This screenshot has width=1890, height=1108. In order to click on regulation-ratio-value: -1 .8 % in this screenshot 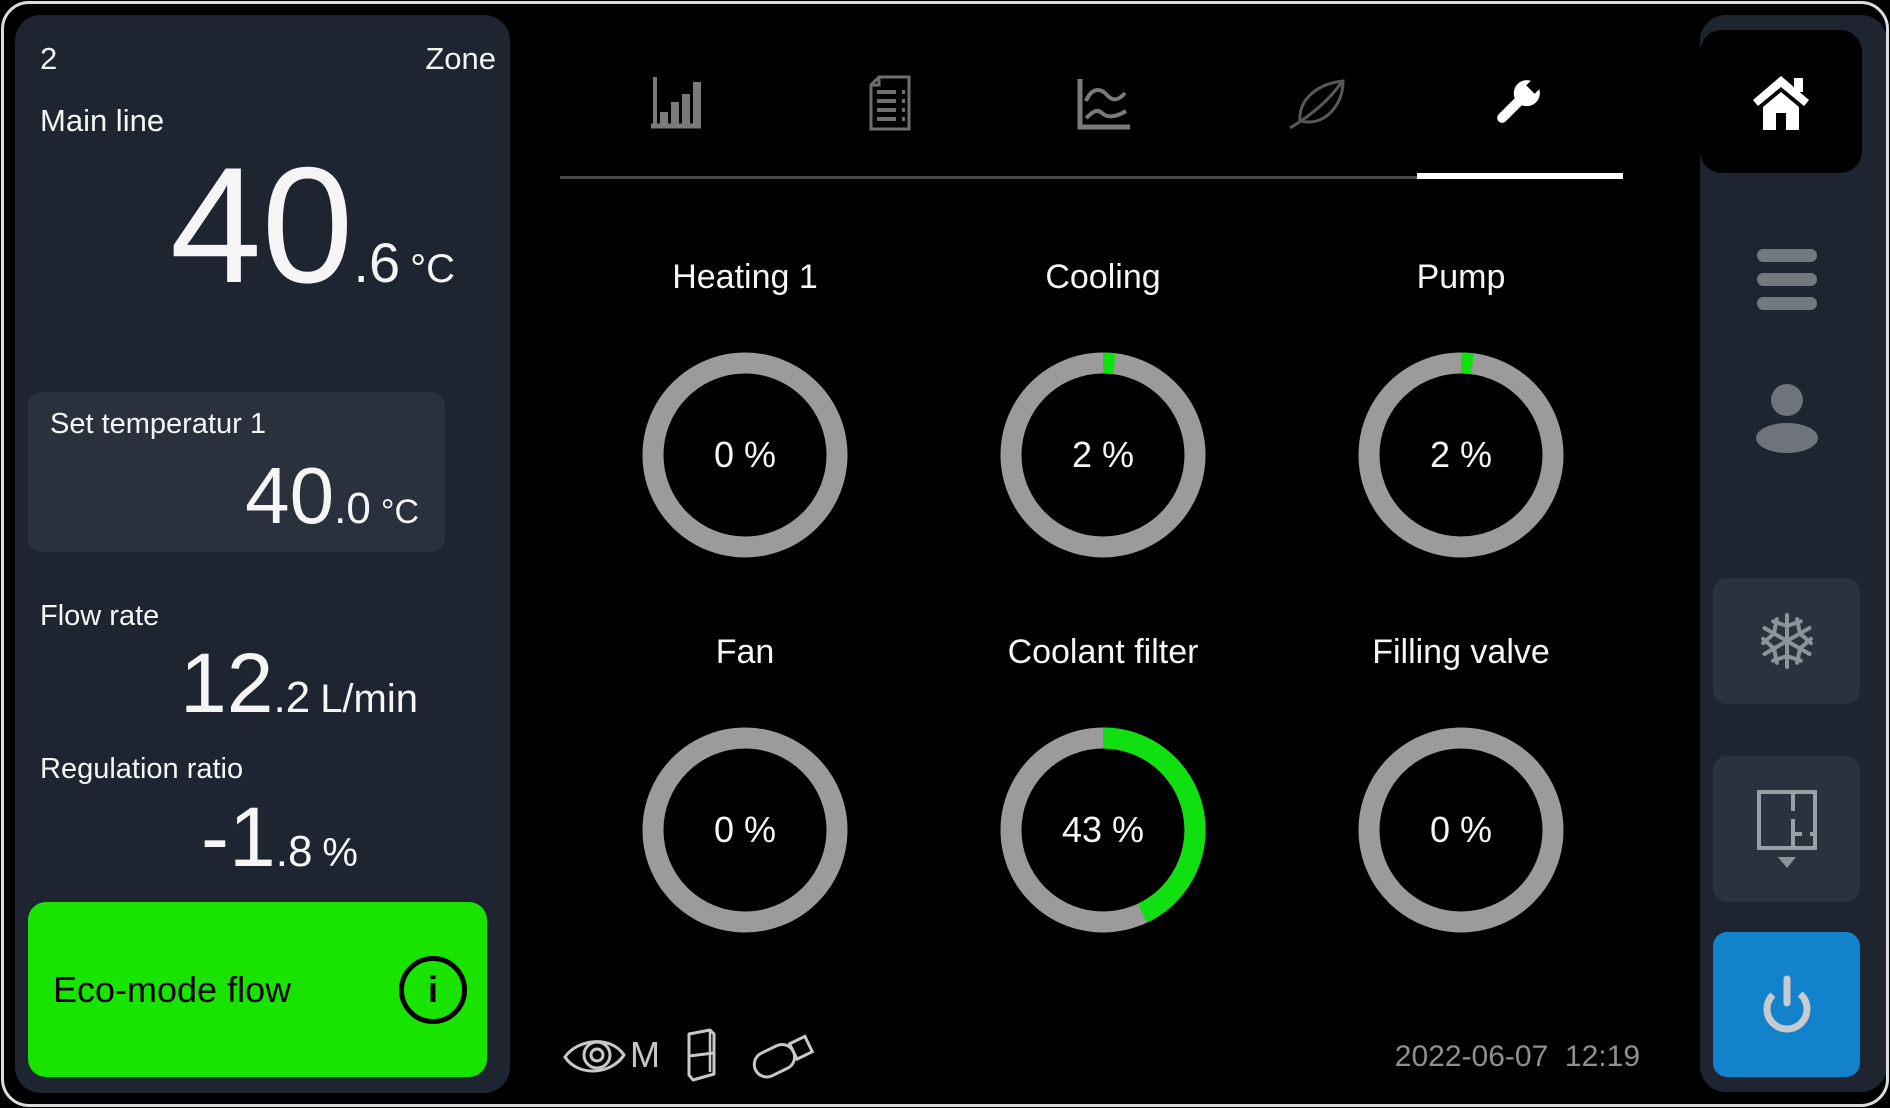, I will do `click(186, 837)`.